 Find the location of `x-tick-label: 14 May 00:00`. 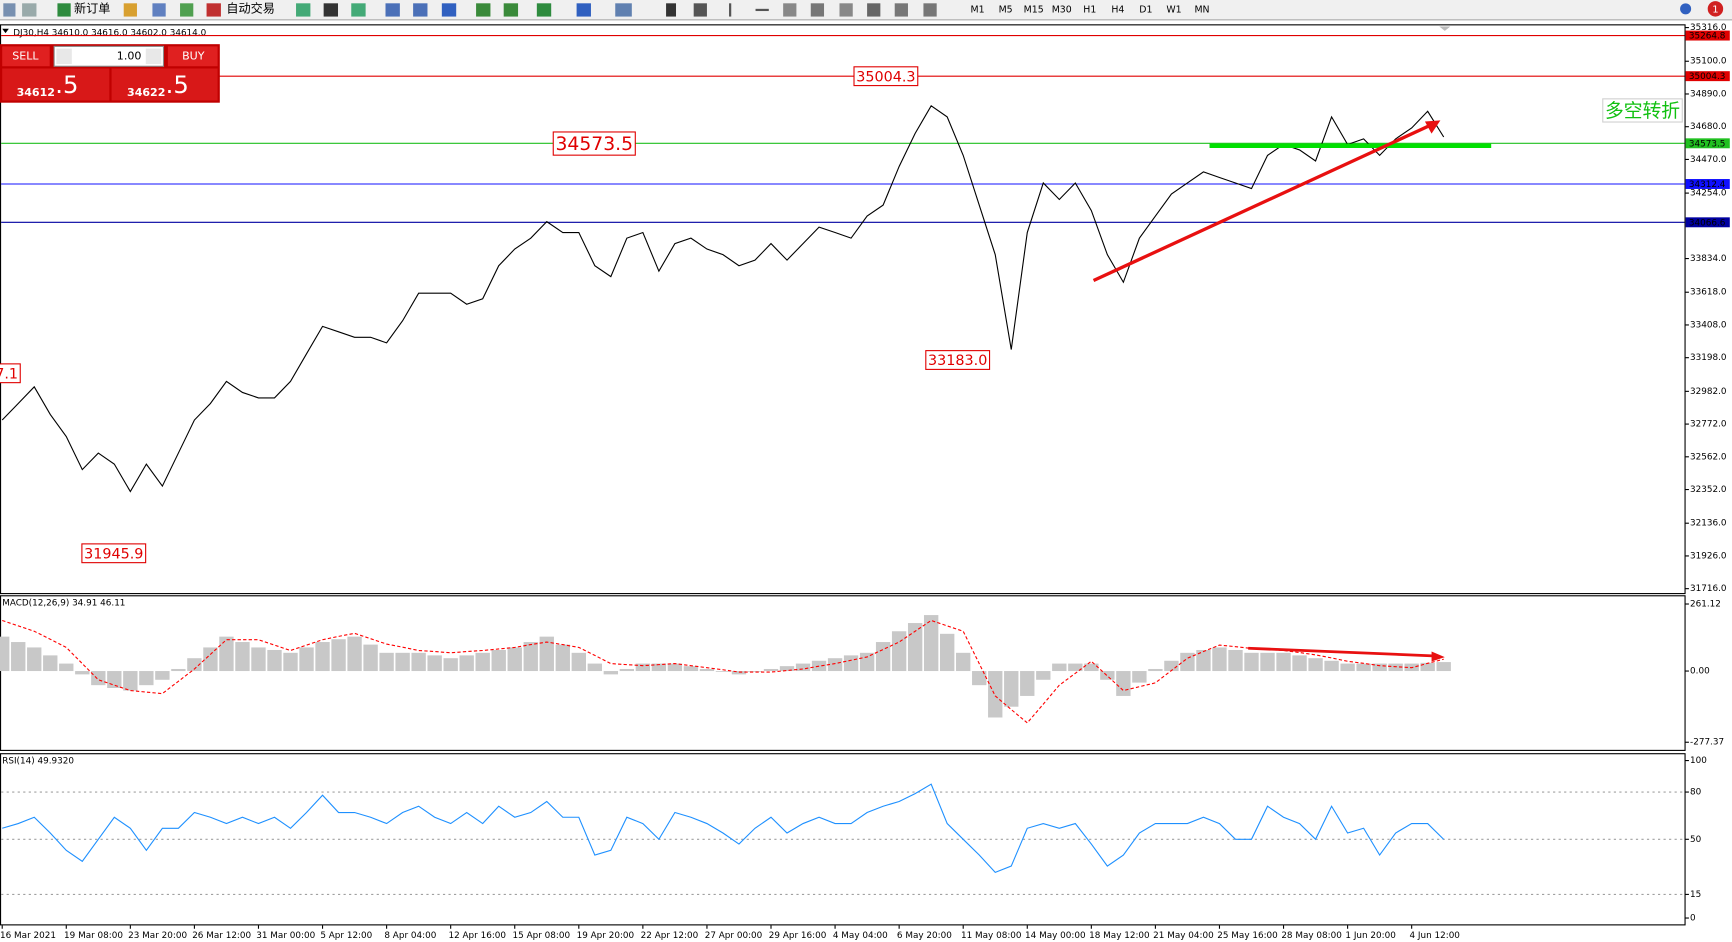

x-tick-label: 14 May 00:00 is located at coordinates (1055, 936).